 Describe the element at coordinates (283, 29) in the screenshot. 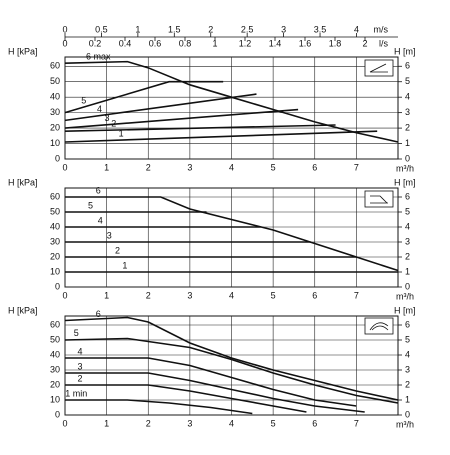

I see `top-tick-label: 3` at that location.